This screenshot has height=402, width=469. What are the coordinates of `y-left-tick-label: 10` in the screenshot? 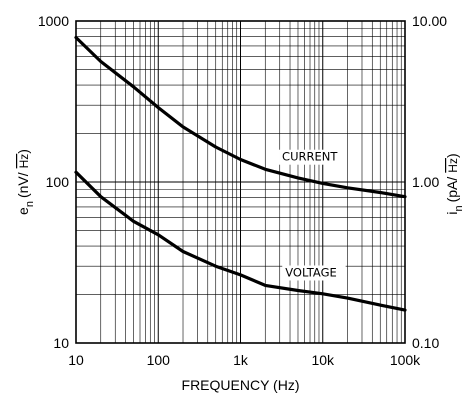 It's located at (61, 343).